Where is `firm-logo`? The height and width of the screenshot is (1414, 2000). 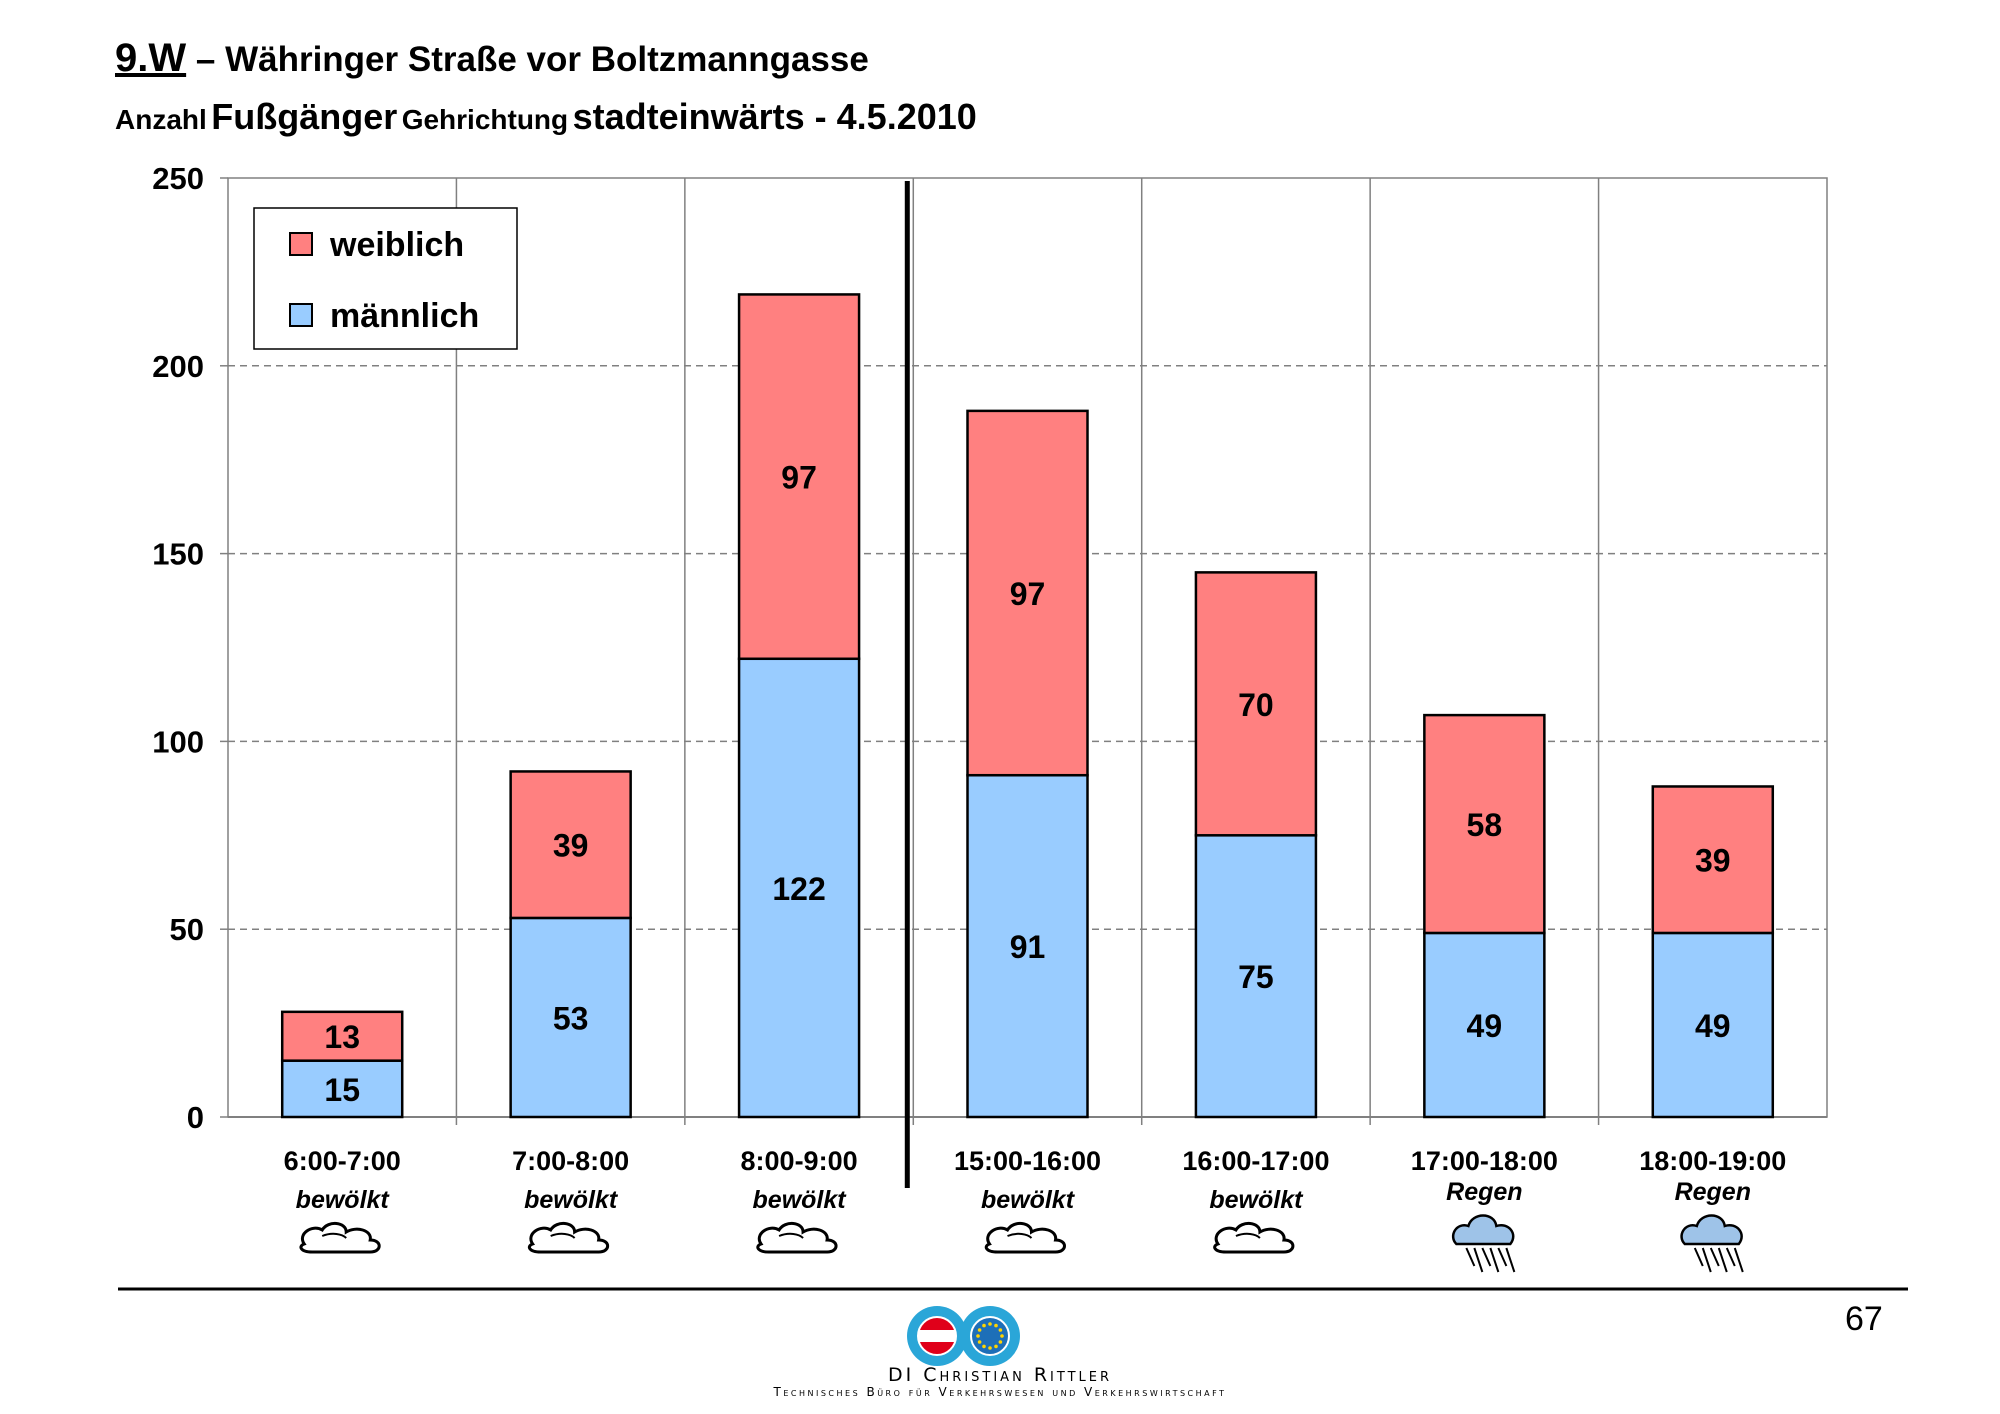
firm-logo is located at coordinates (963, 1336).